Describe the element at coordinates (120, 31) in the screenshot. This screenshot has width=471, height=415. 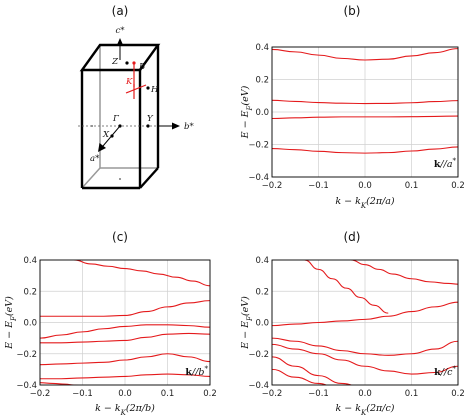
I see `c-star-label: c*` at that location.